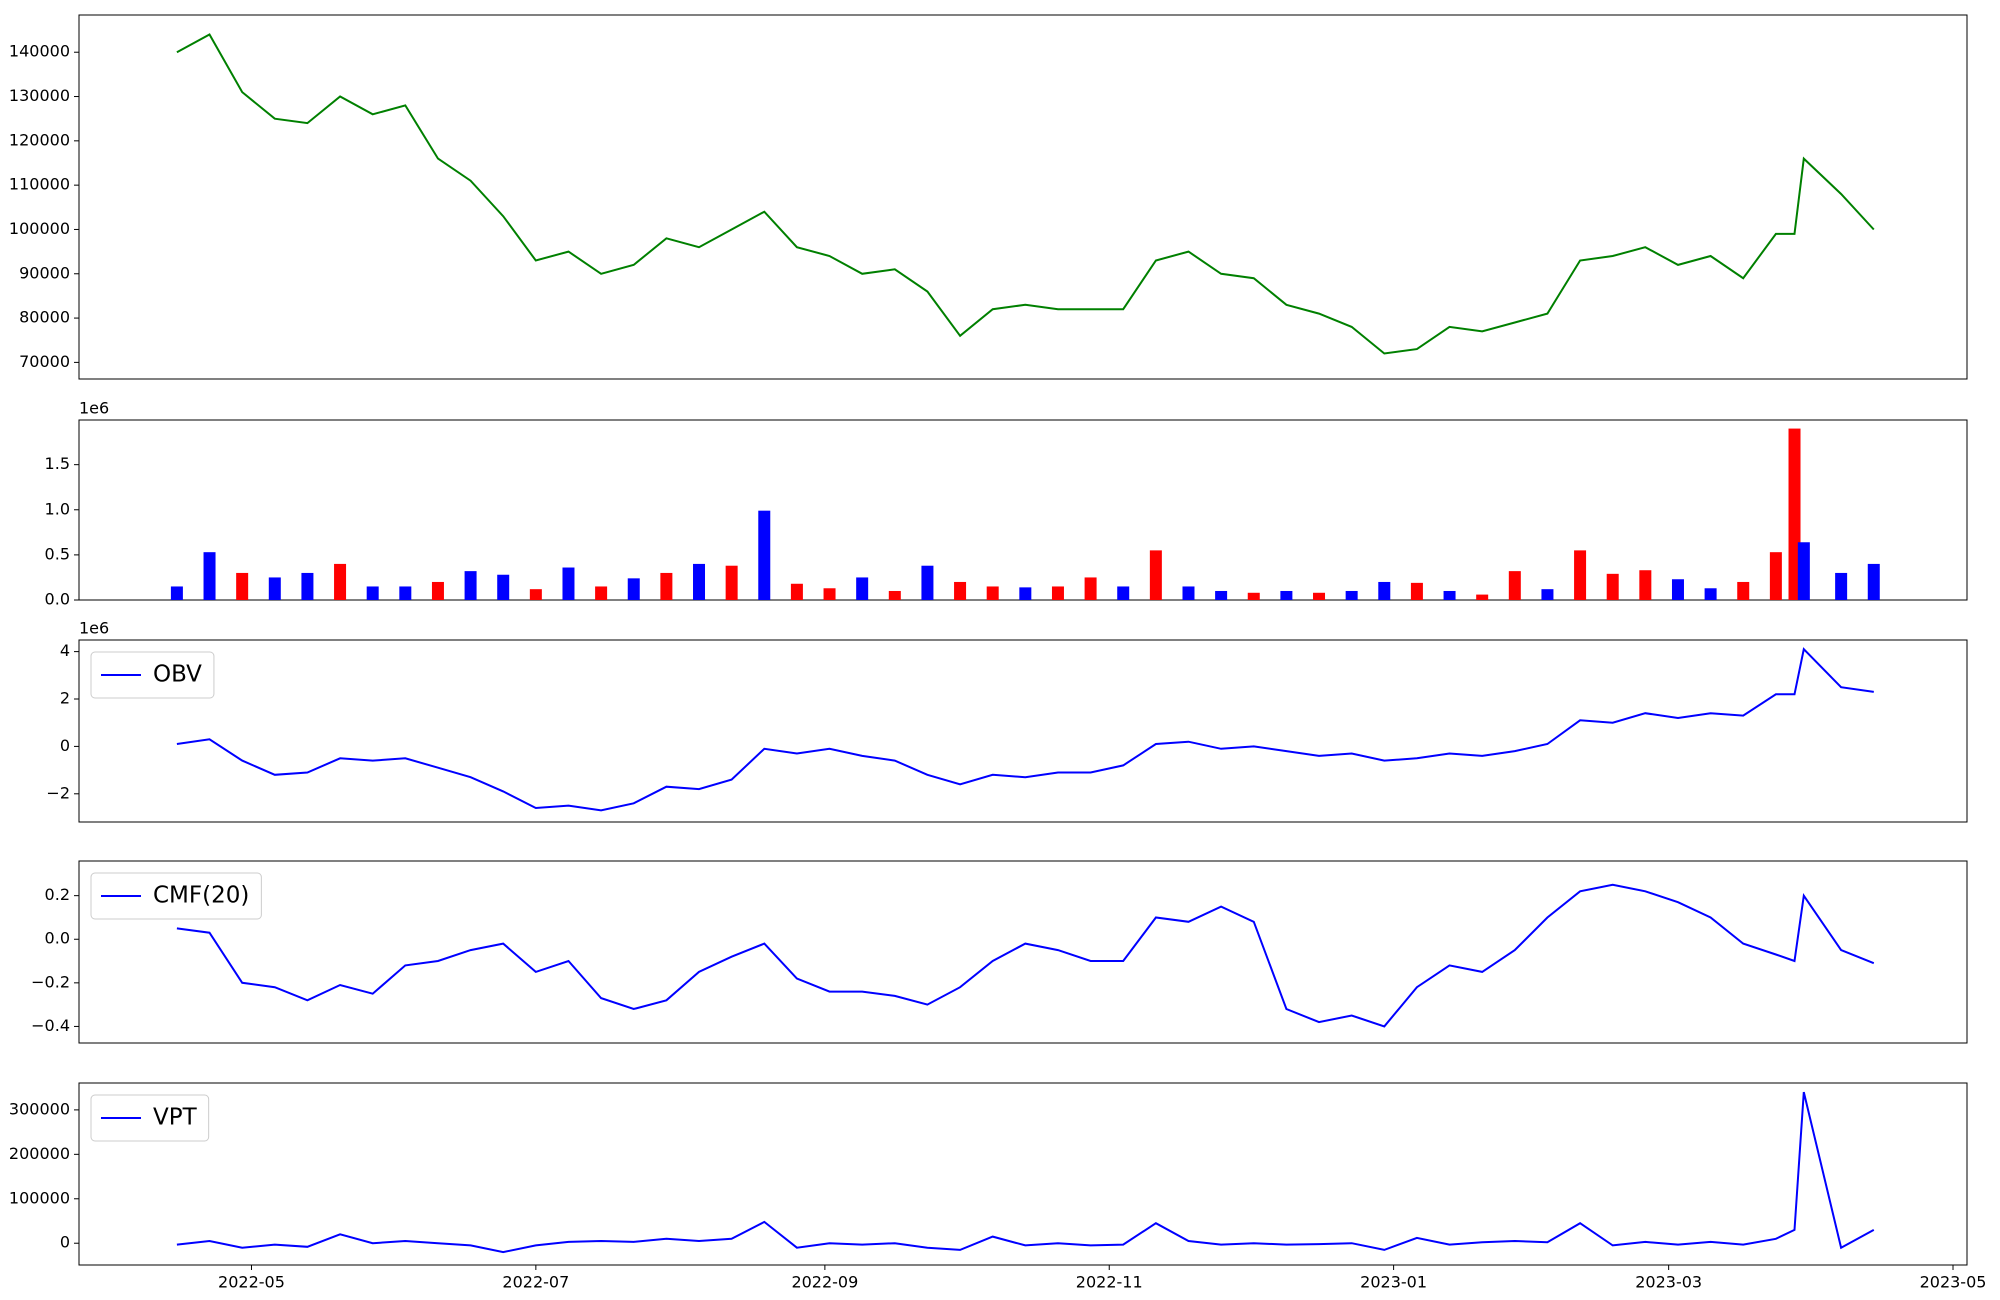  I want to click on y-tick-label: −0.2, so click(50, 981).